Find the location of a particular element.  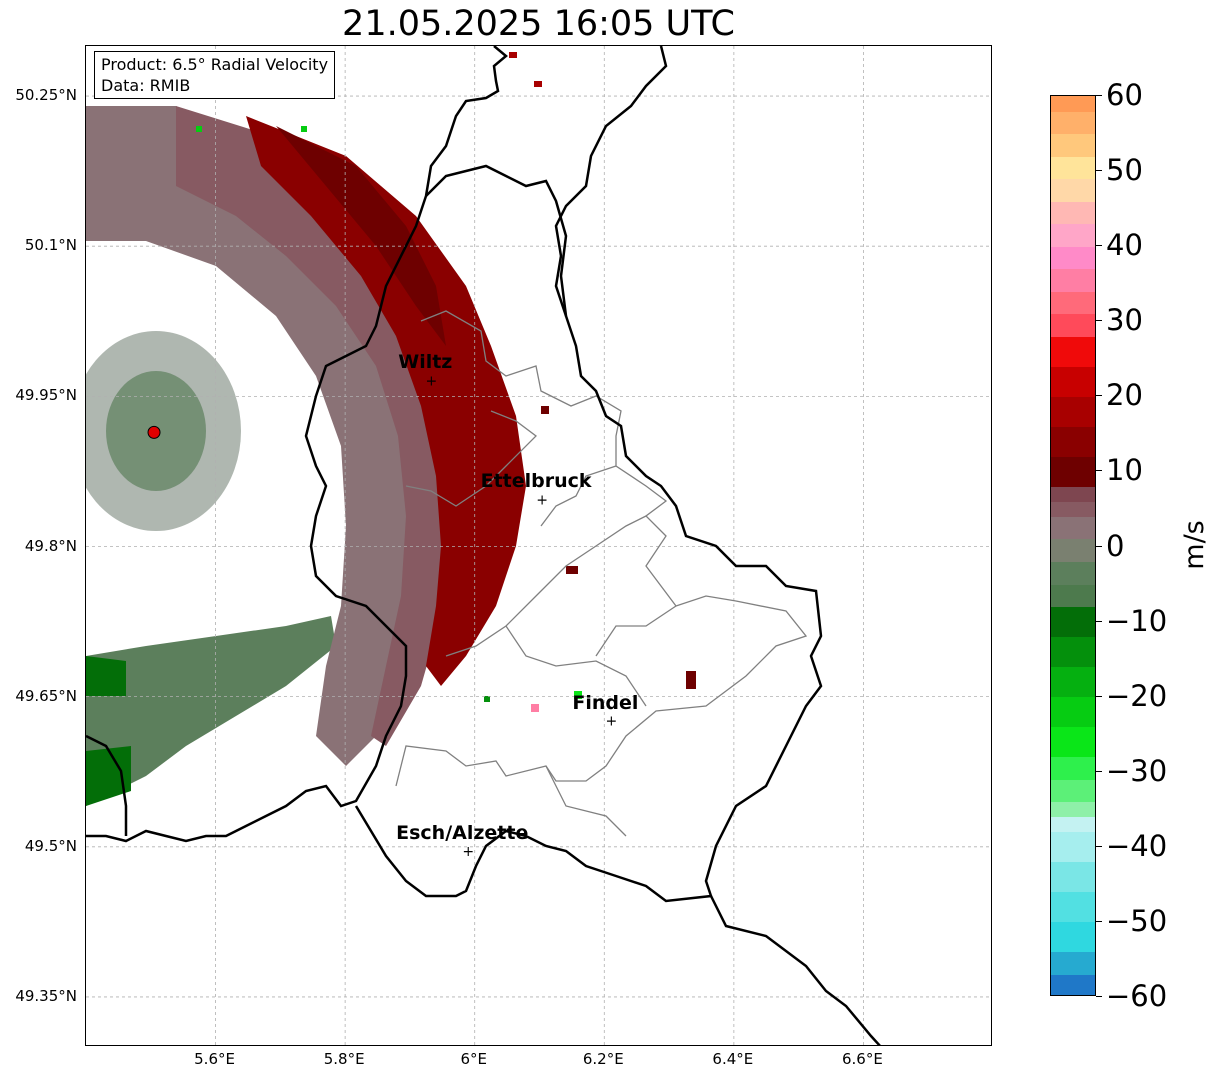

colorbar-tick-label: 30 is located at coordinates (1124, 320).